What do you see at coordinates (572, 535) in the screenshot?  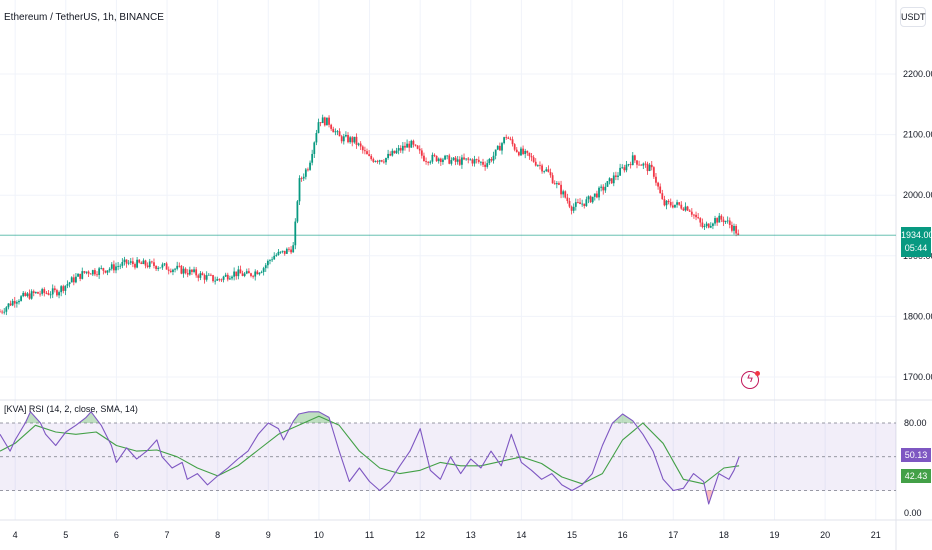 I see `time-tick-label: 15` at bounding box center [572, 535].